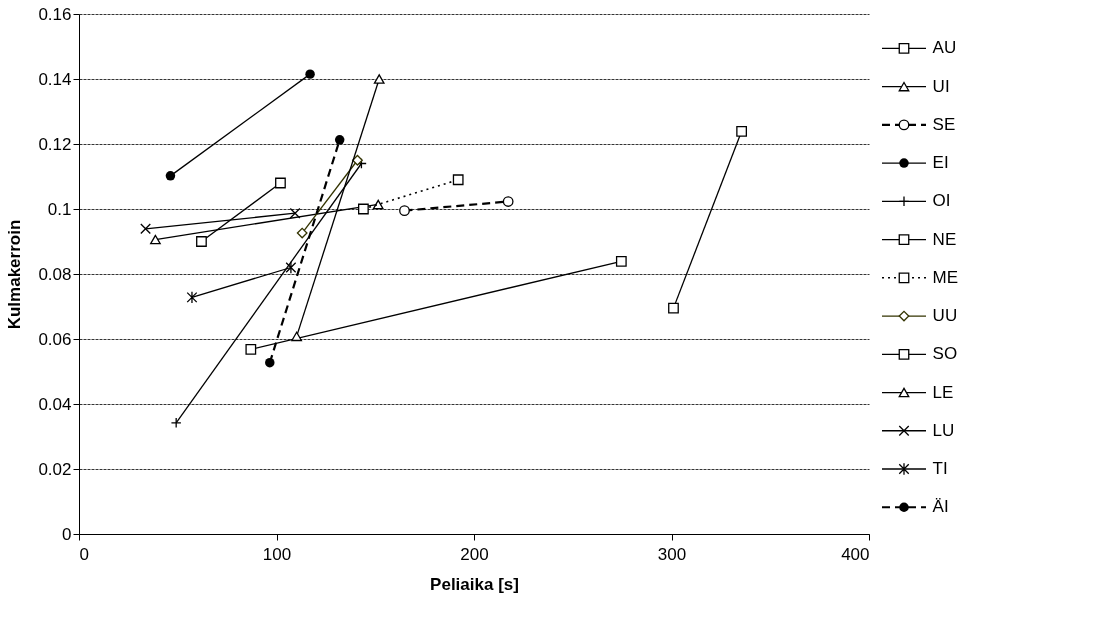 Image resolution: width=1093 pixels, height=623 pixels. I want to click on x-tick-label: 100, so click(277, 554).